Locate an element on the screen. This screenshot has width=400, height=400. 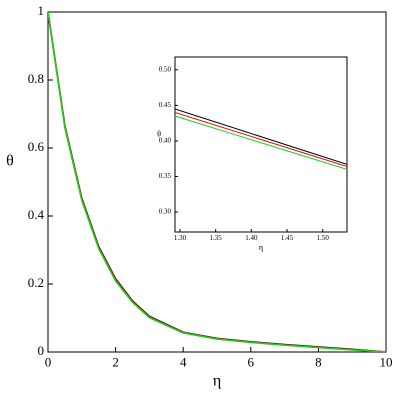
x-tick-label: 10 is located at coordinates (386, 362).